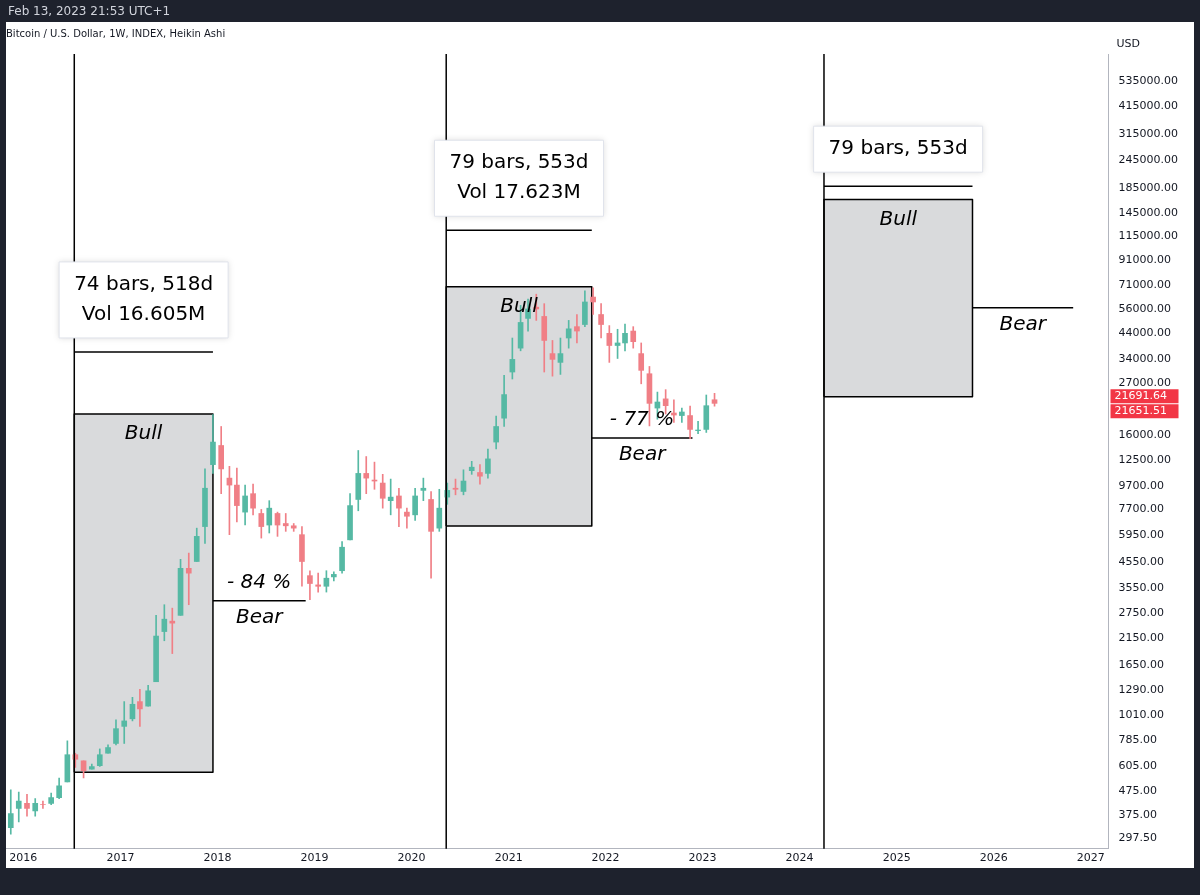 The width and height of the screenshot is (1200, 895). I want to click on x-tick-label: 2023, so click(702, 858).